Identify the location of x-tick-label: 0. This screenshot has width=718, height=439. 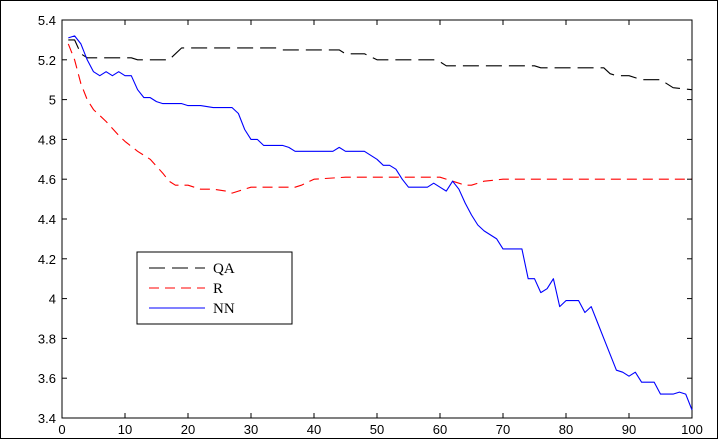
(61, 429).